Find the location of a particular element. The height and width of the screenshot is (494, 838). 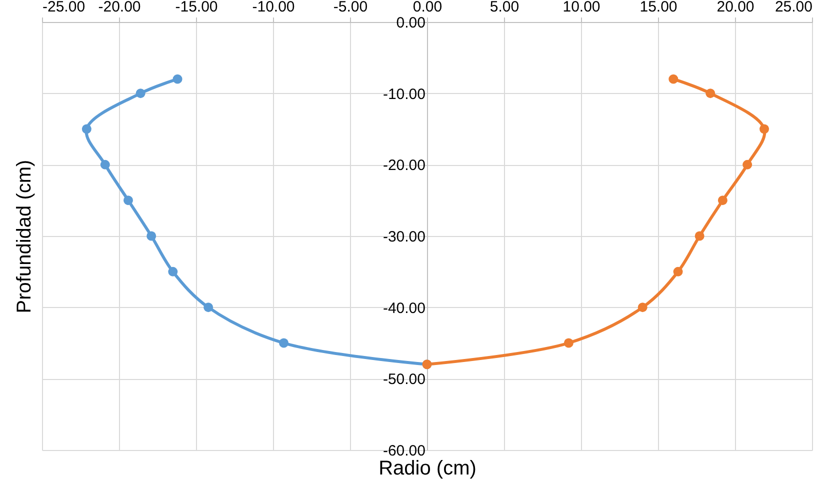

x-tick-label: -10.00 is located at coordinates (273, 8).